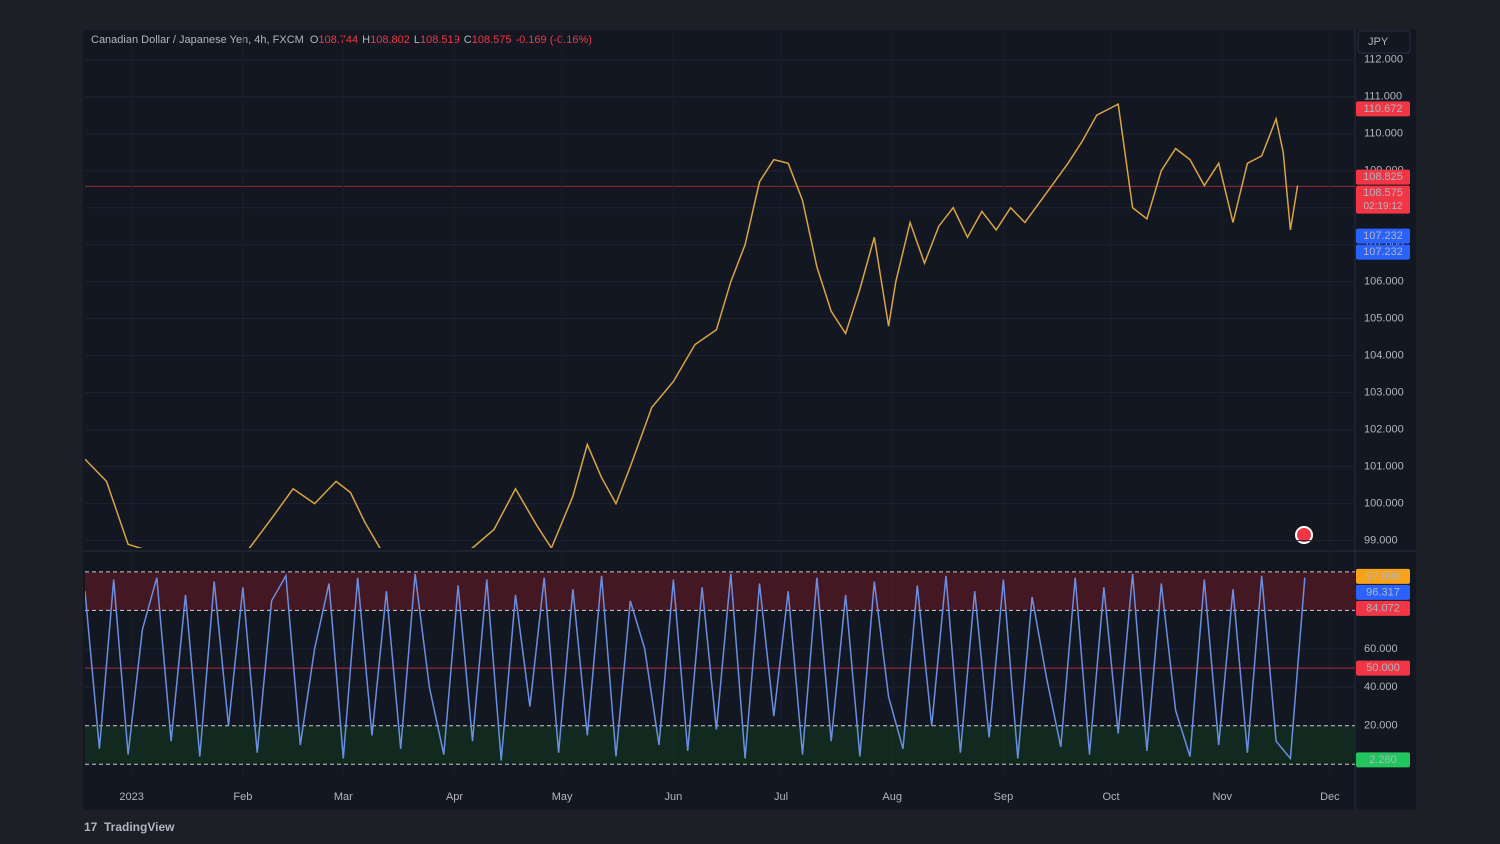 Image resolution: width=1500 pixels, height=844 pixels. What do you see at coordinates (1384, 319) in the screenshot?
I see `y-tick-label: 105.000` at bounding box center [1384, 319].